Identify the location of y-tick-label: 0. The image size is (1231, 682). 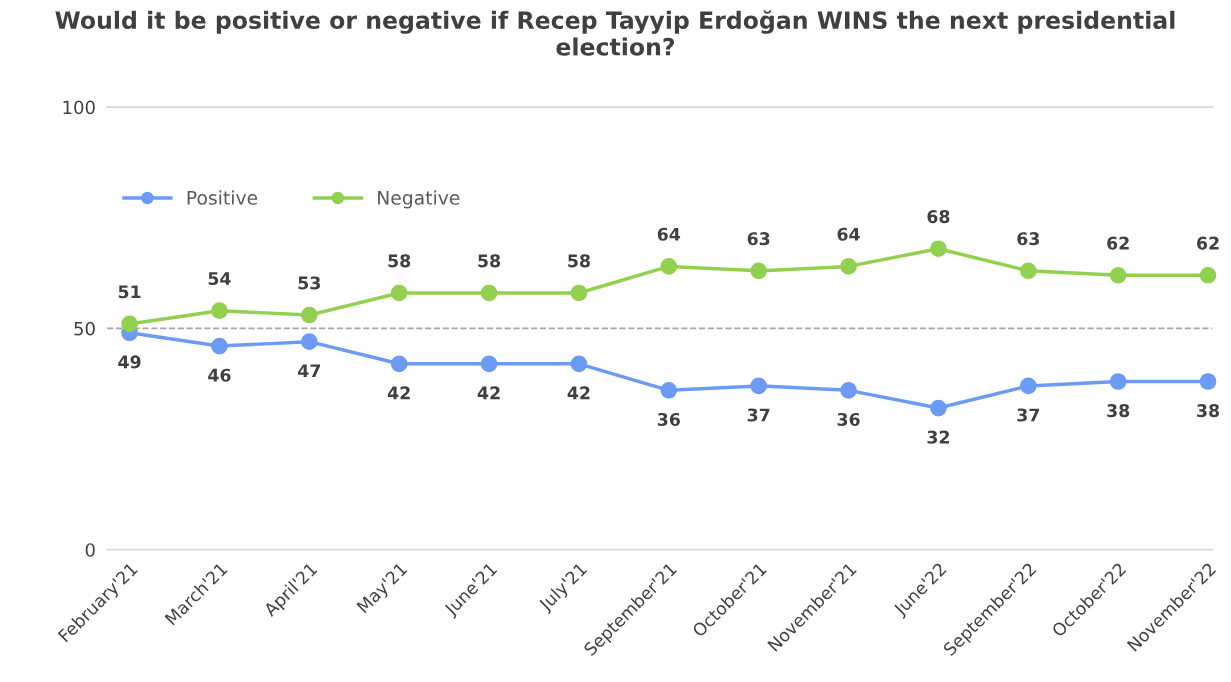
(90, 550).